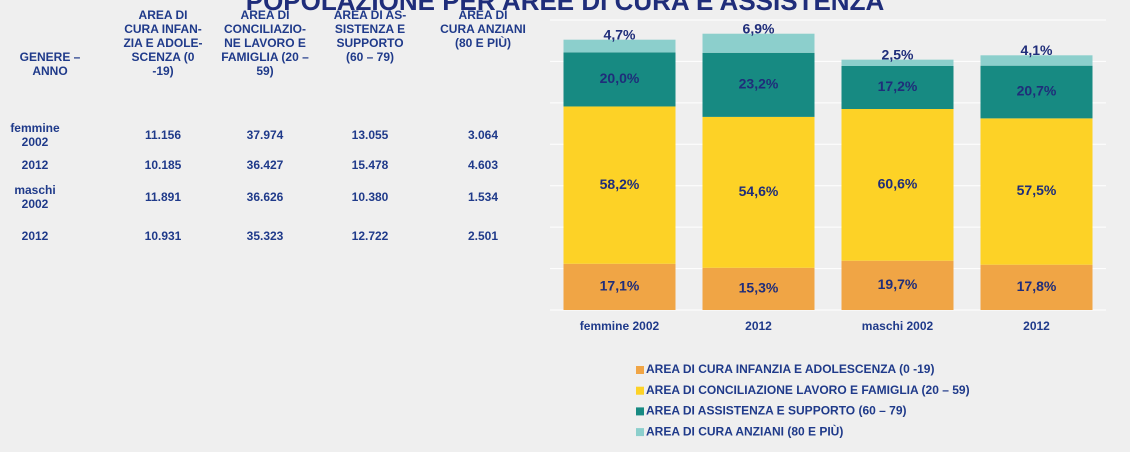 This screenshot has height=452, width=1130. I want to click on value-label: 57,5%, so click(1037, 190).